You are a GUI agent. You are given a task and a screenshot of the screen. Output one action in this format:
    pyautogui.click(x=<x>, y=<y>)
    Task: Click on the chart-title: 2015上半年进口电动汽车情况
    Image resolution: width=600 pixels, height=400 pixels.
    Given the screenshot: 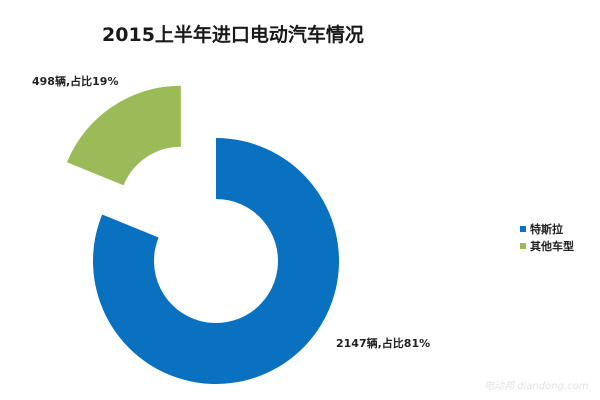 What is the action you would take?
    pyautogui.click(x=233, y=35)
    